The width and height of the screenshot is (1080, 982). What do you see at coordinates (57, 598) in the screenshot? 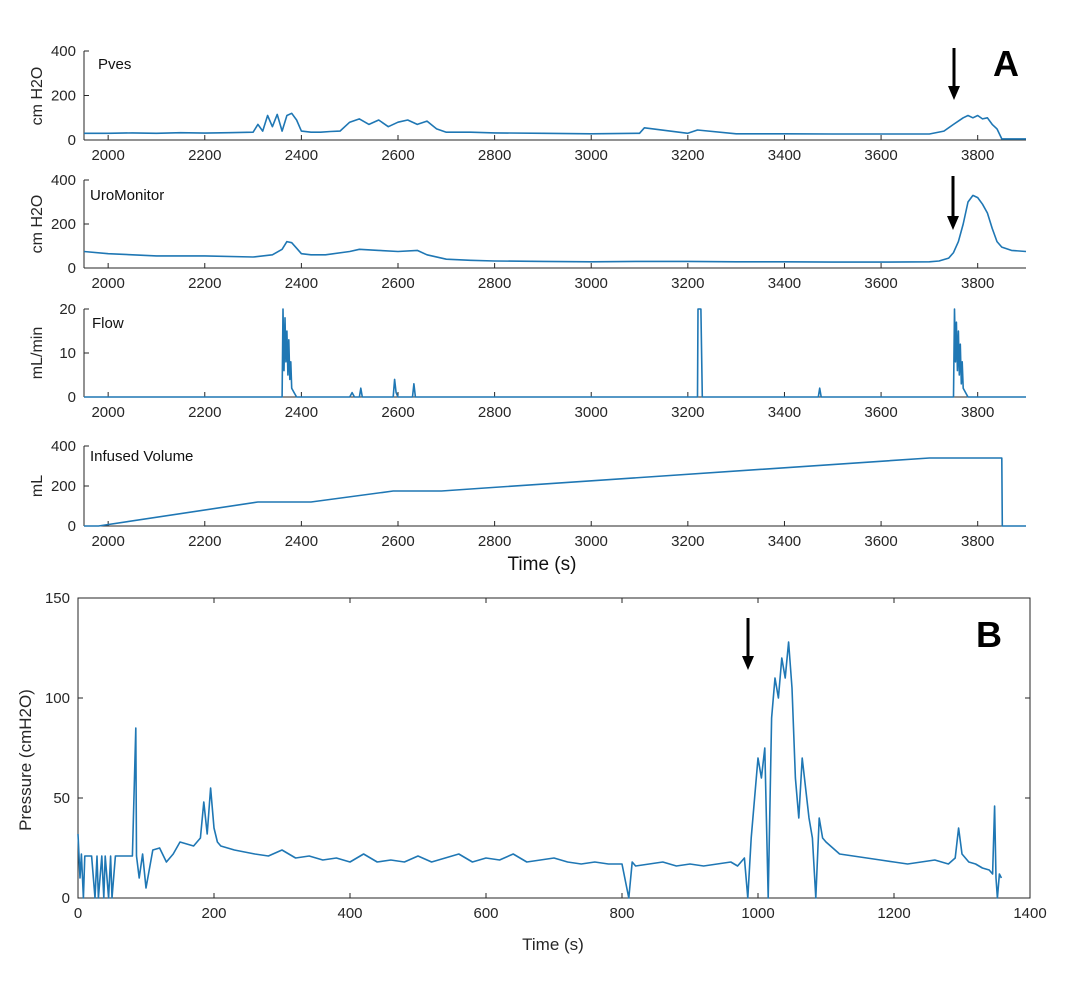
I see `y-tick-label: 150` at bounding box center [57, 598].